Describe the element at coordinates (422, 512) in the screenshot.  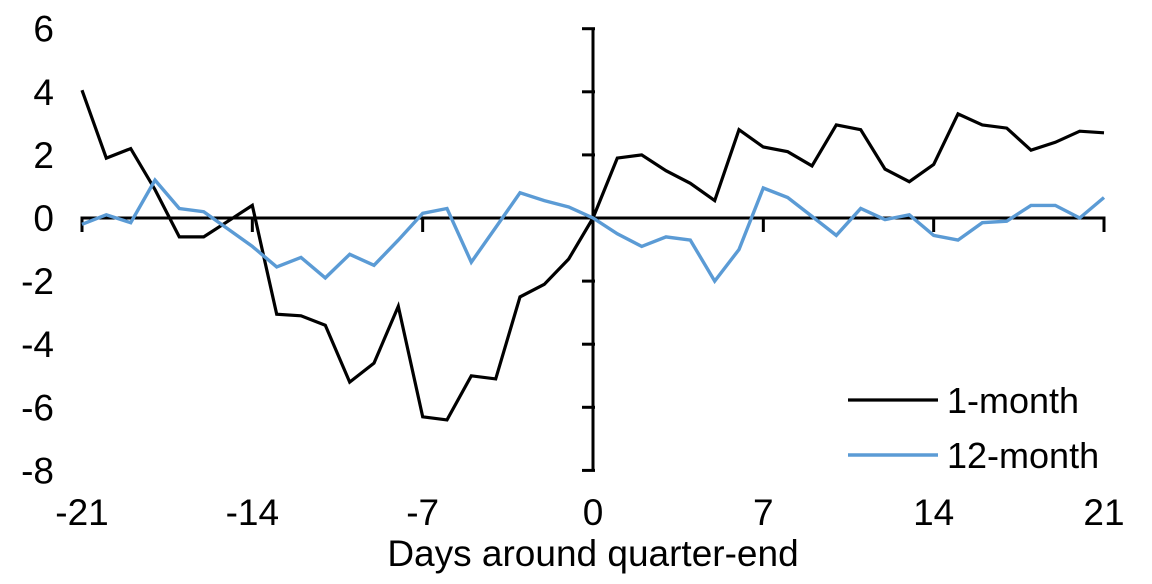
I see `x-tick-label: -7` at that location.